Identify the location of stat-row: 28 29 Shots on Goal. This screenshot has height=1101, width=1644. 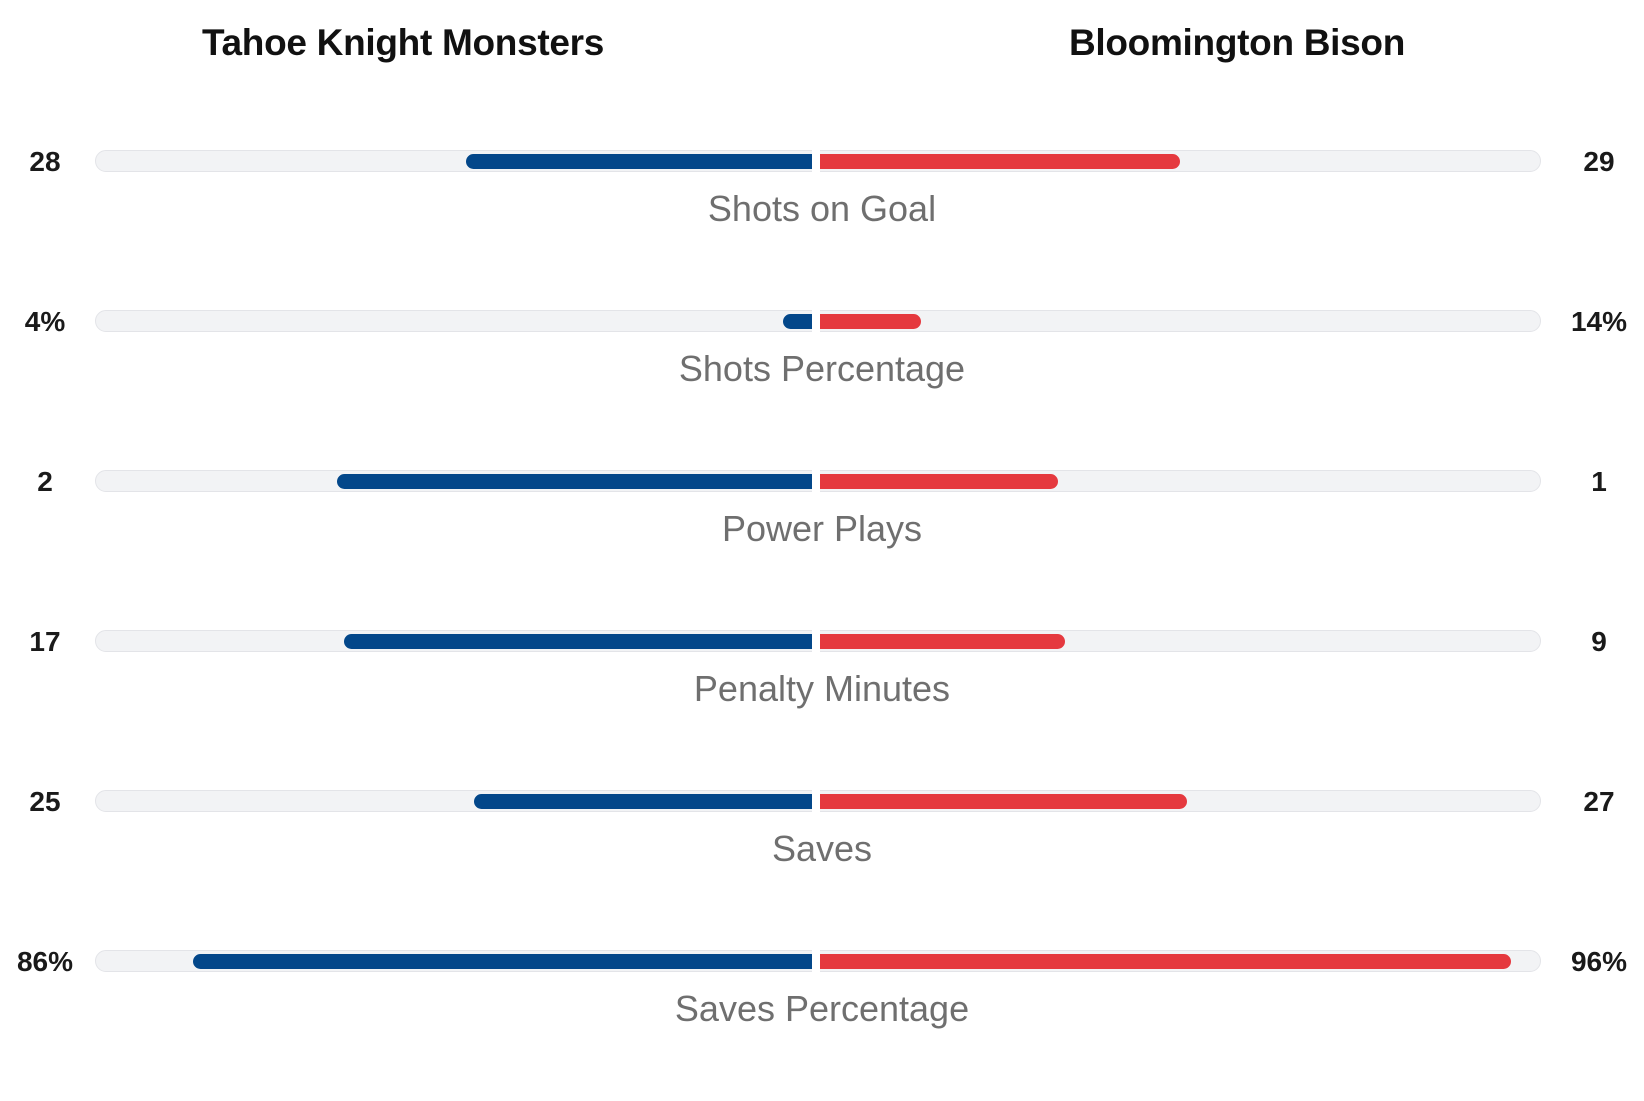
(822, 195).